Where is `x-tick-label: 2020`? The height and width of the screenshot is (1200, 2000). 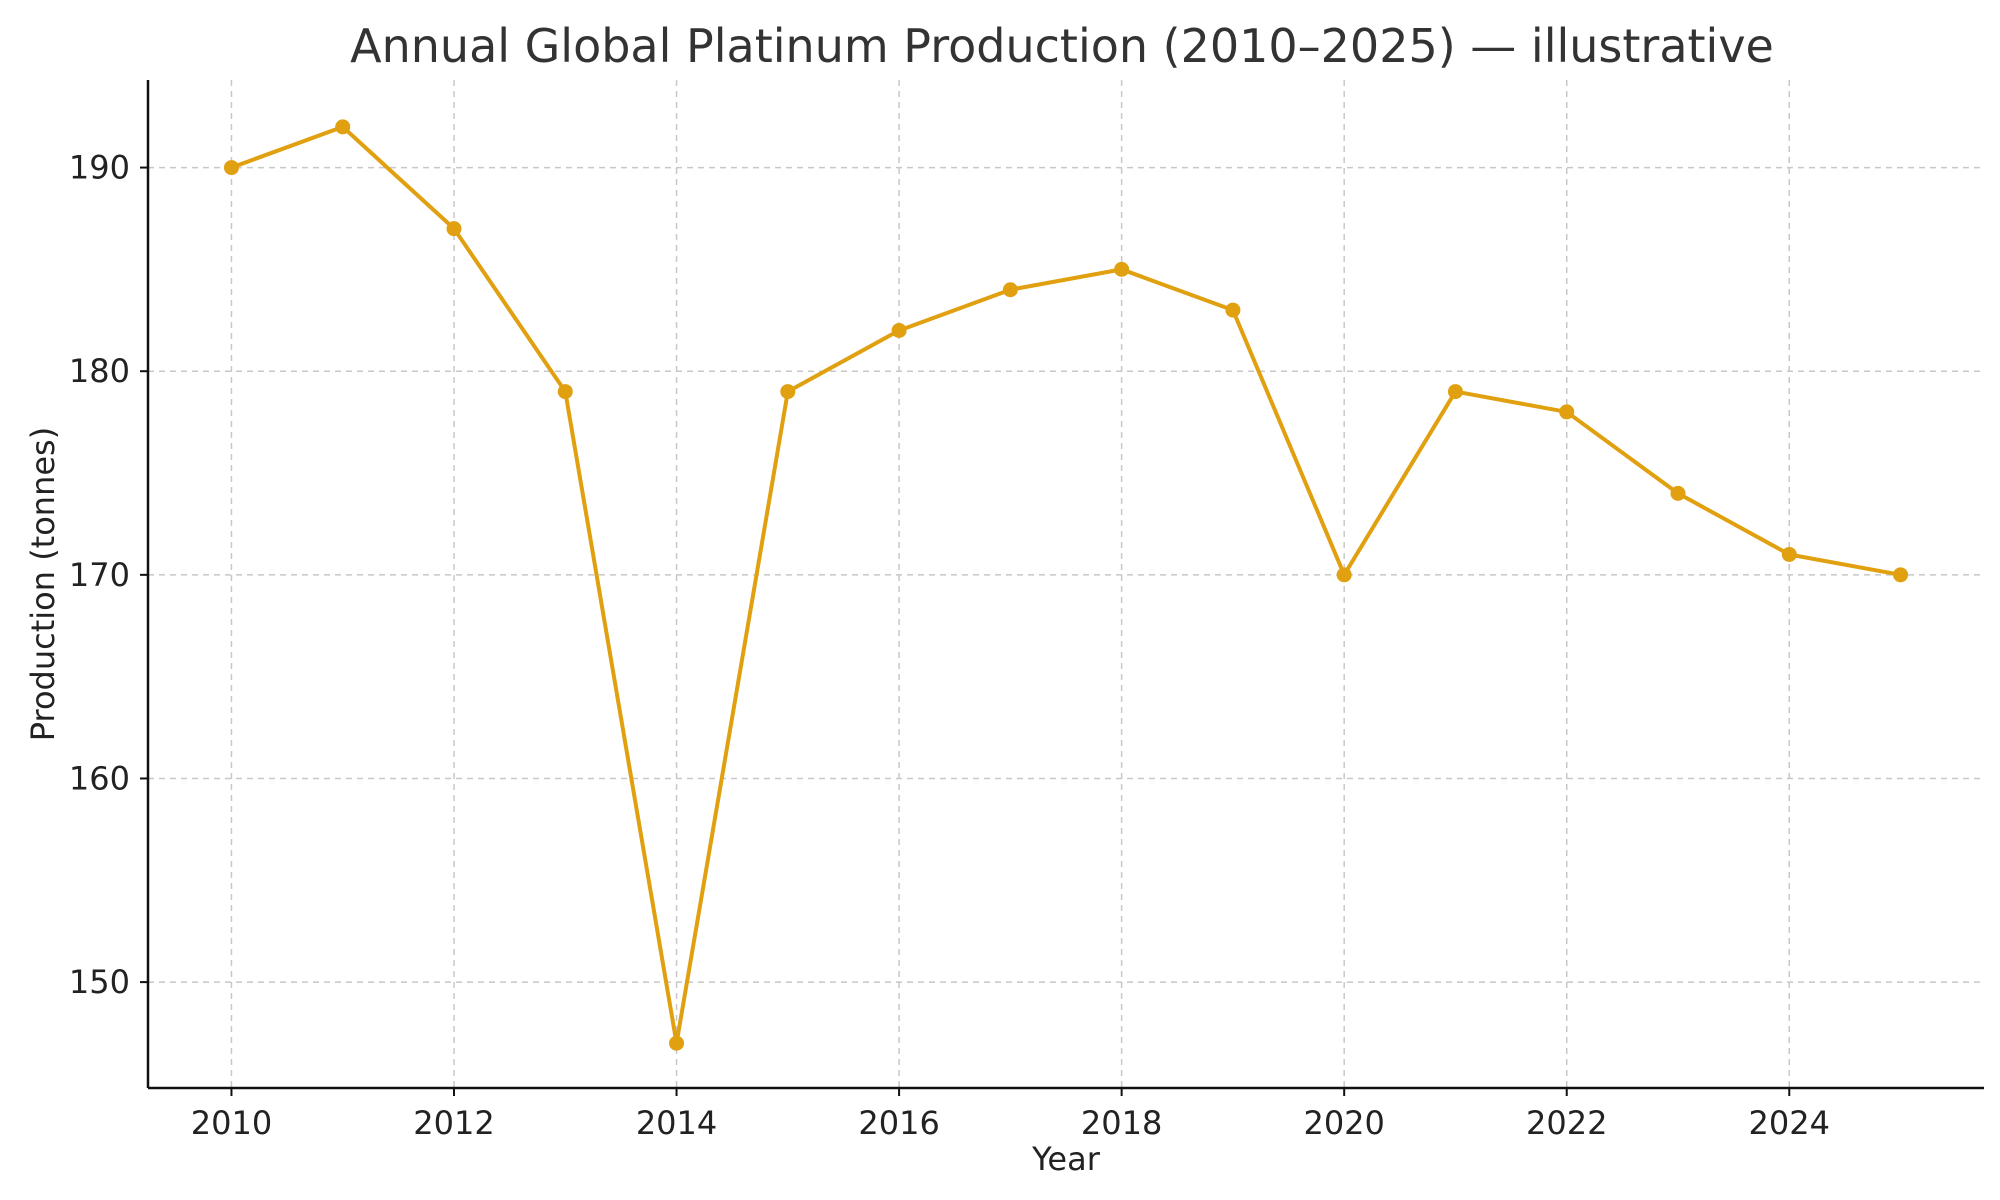 x-tick-label: 2020 is located at coordinates (1343, 1123).